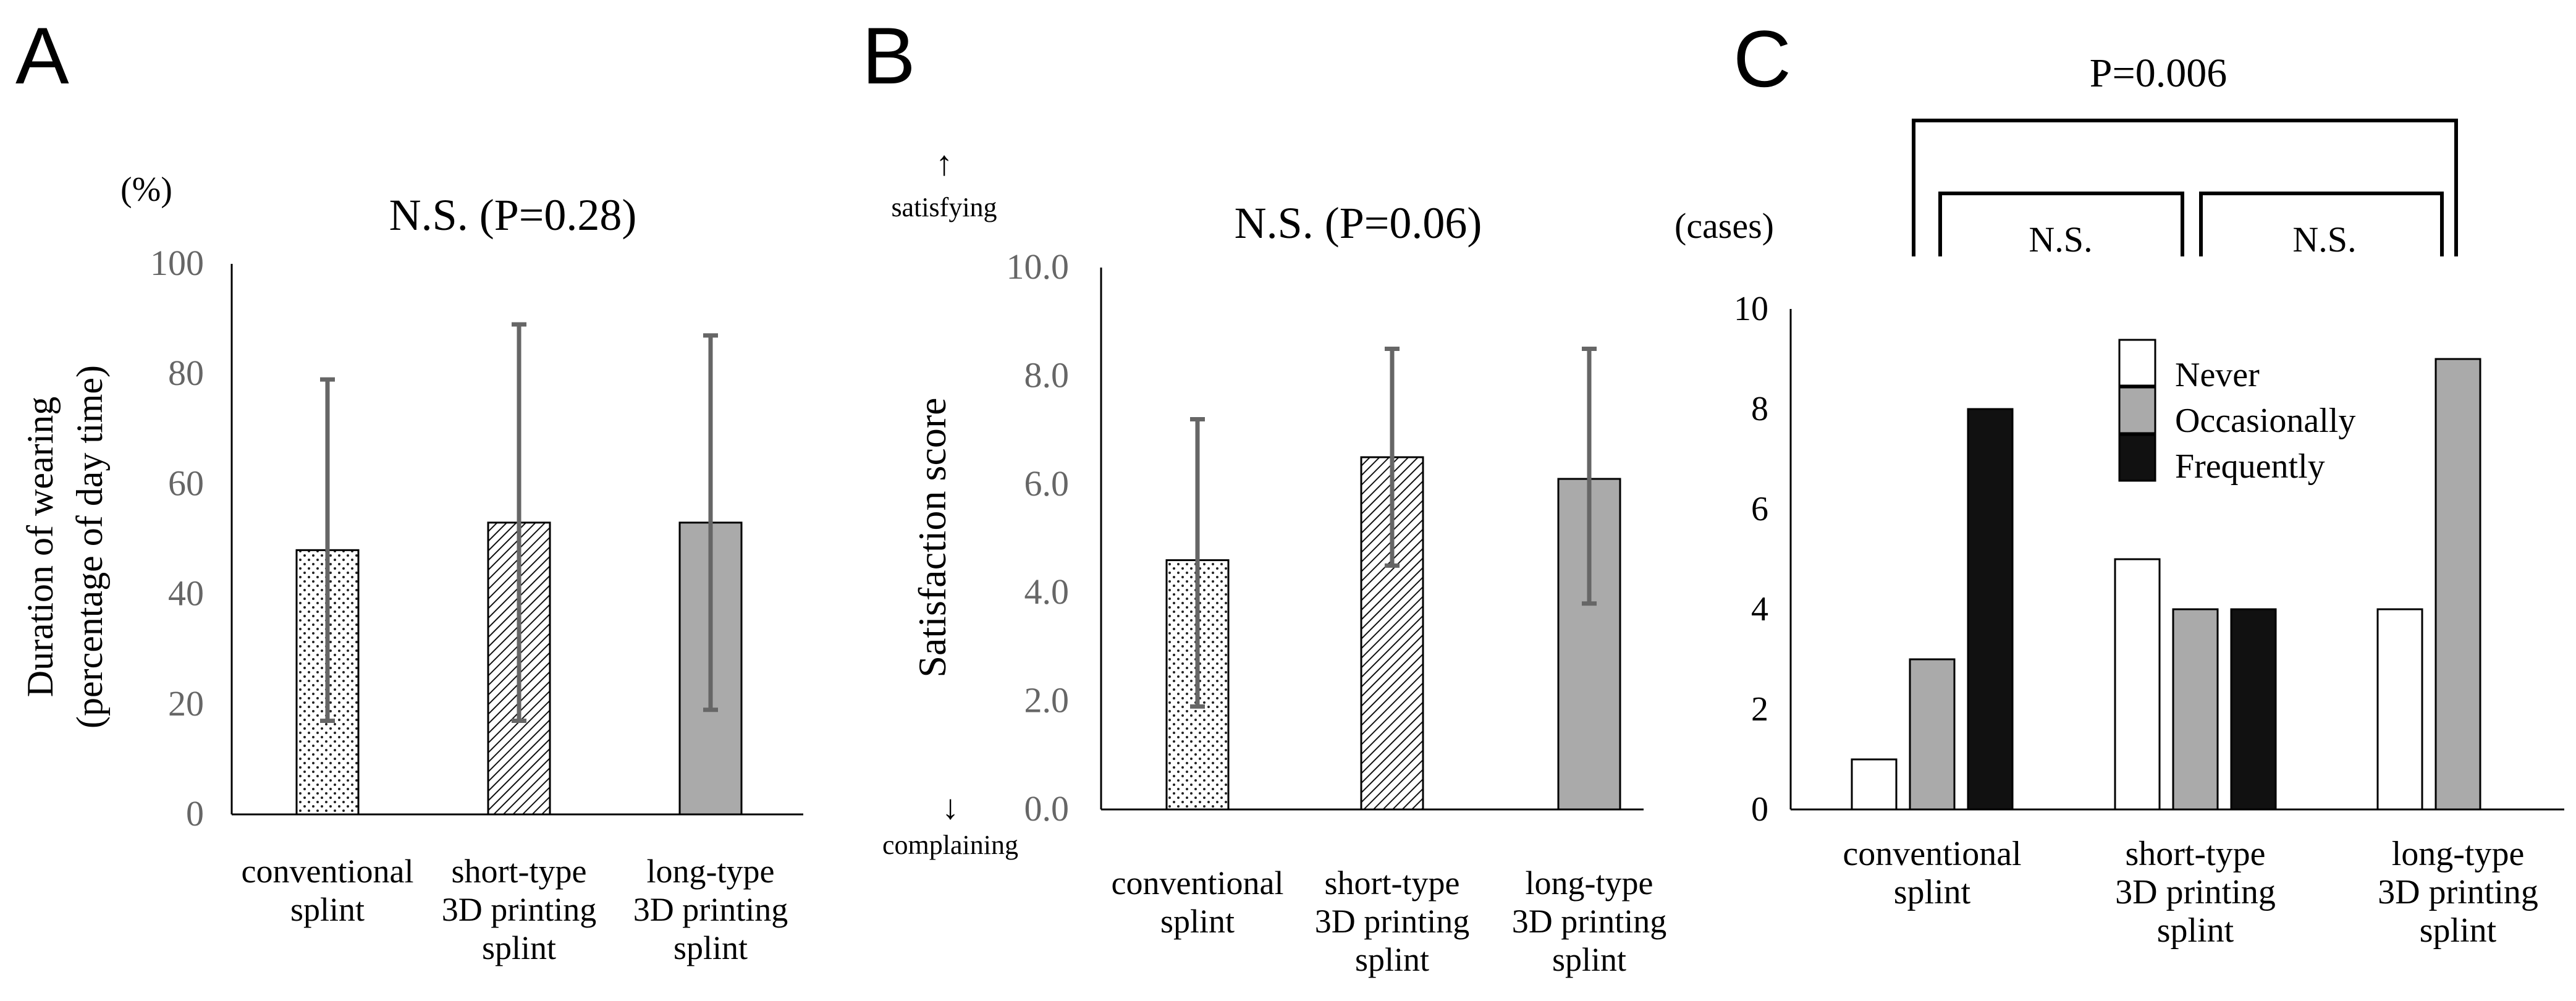 Image resolution: width=2576 pixels, height=1001 pixels. I want to click on panel-b-error-bars, so click(1393, 528).